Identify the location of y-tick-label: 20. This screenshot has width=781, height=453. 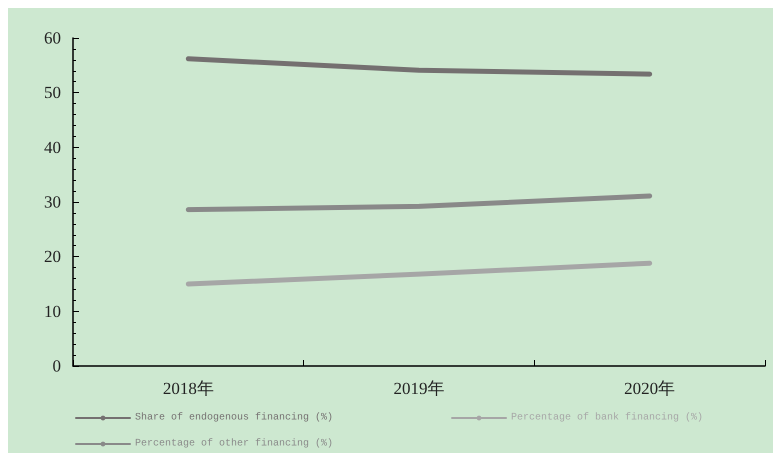
(52, 256).